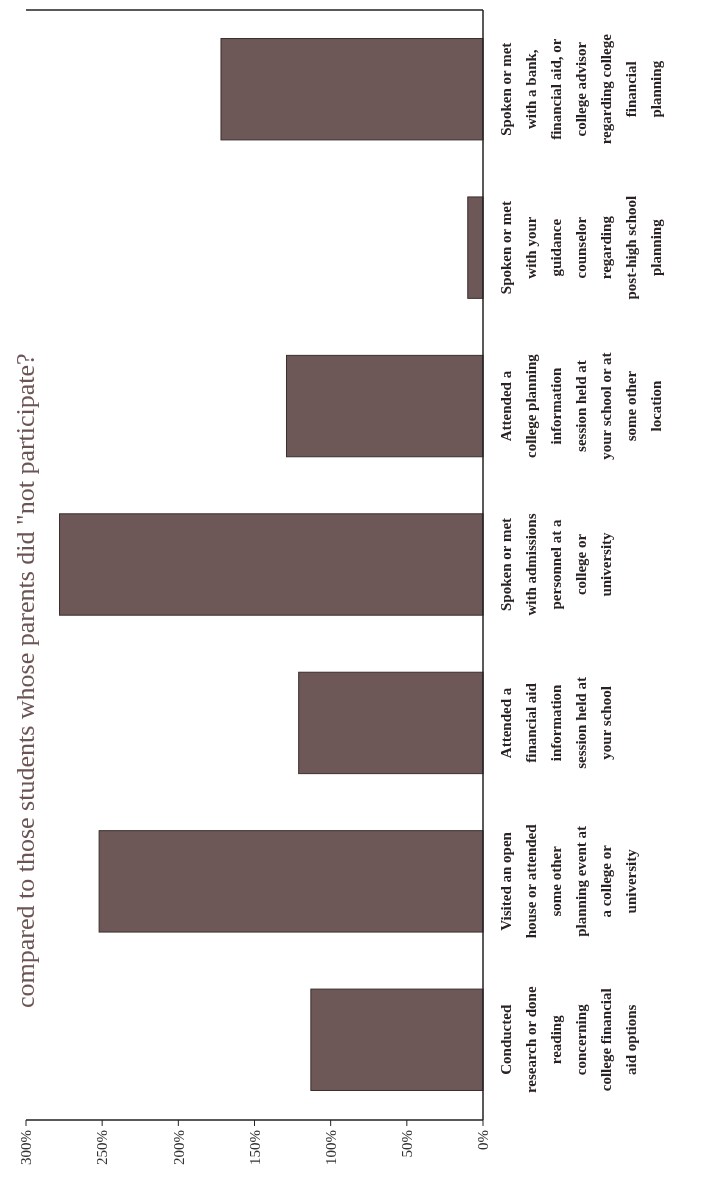 Image resolution: width=707 pixels, height=1184 pixels. What do you see at coordinates (568, 1040) in the screenshot?
I see `y-tick-label: Conducted research or done reading concerning college financial aid options` at bounding box center [568, 1040].